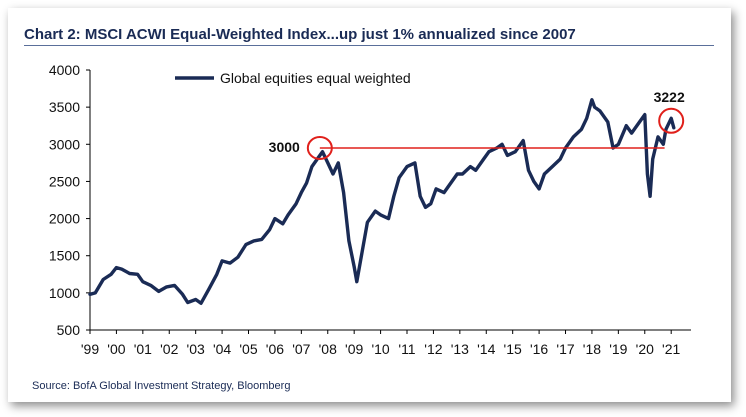 The image size is (746, 417). Describe the element at coordinates (460, 349) in the screenshot. I see `x-tick-label: '13` at that location.